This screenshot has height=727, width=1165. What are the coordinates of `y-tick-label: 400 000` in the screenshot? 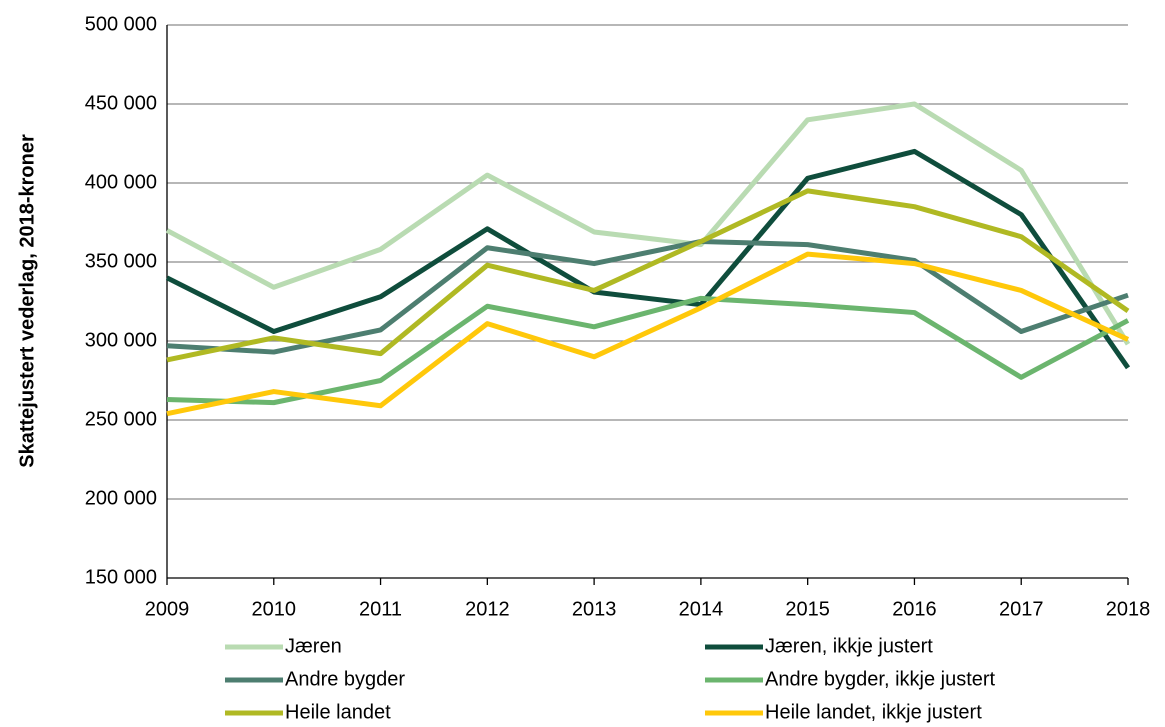 It's located at (121, 182).